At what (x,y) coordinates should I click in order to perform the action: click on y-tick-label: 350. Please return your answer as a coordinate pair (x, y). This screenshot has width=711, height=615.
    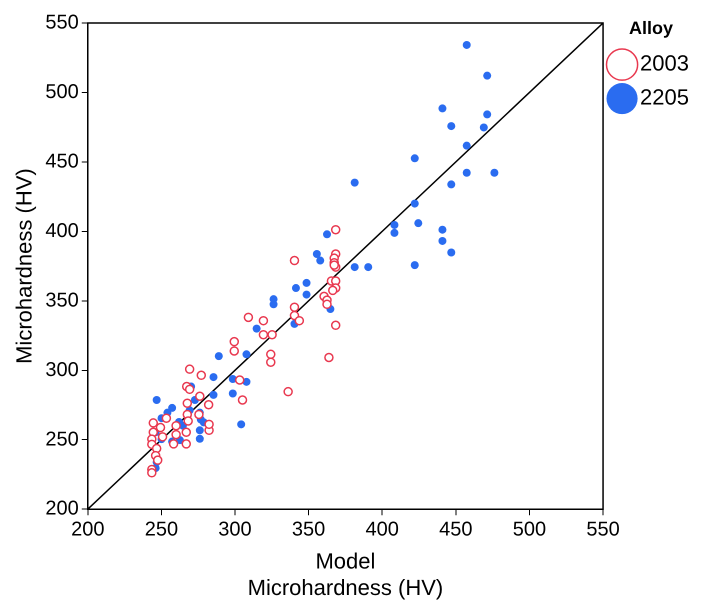
    Looking at the image, I should click on (62, 300).